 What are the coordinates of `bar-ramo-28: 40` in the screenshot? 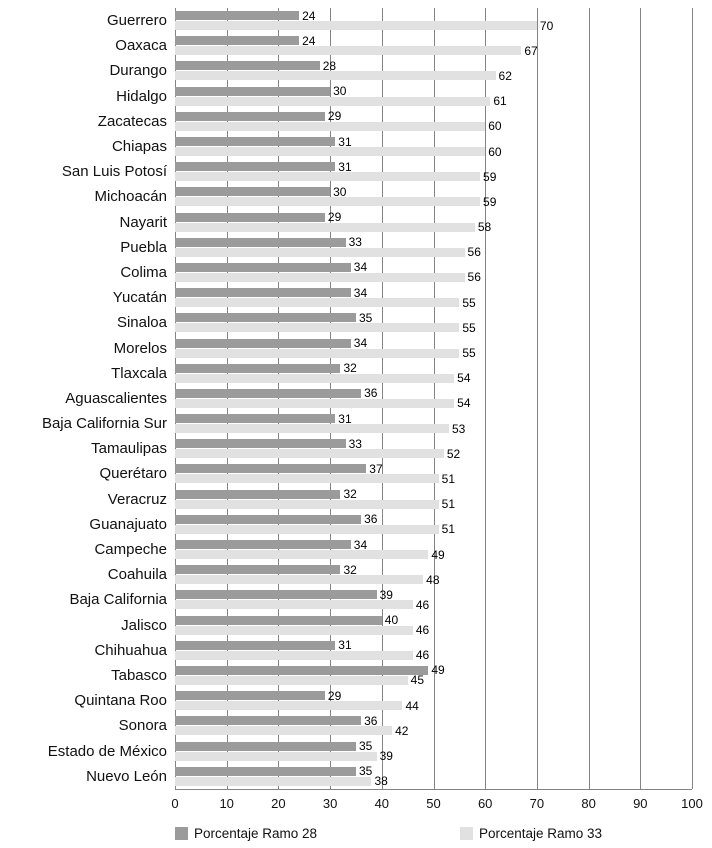 It's located at (286, 620).